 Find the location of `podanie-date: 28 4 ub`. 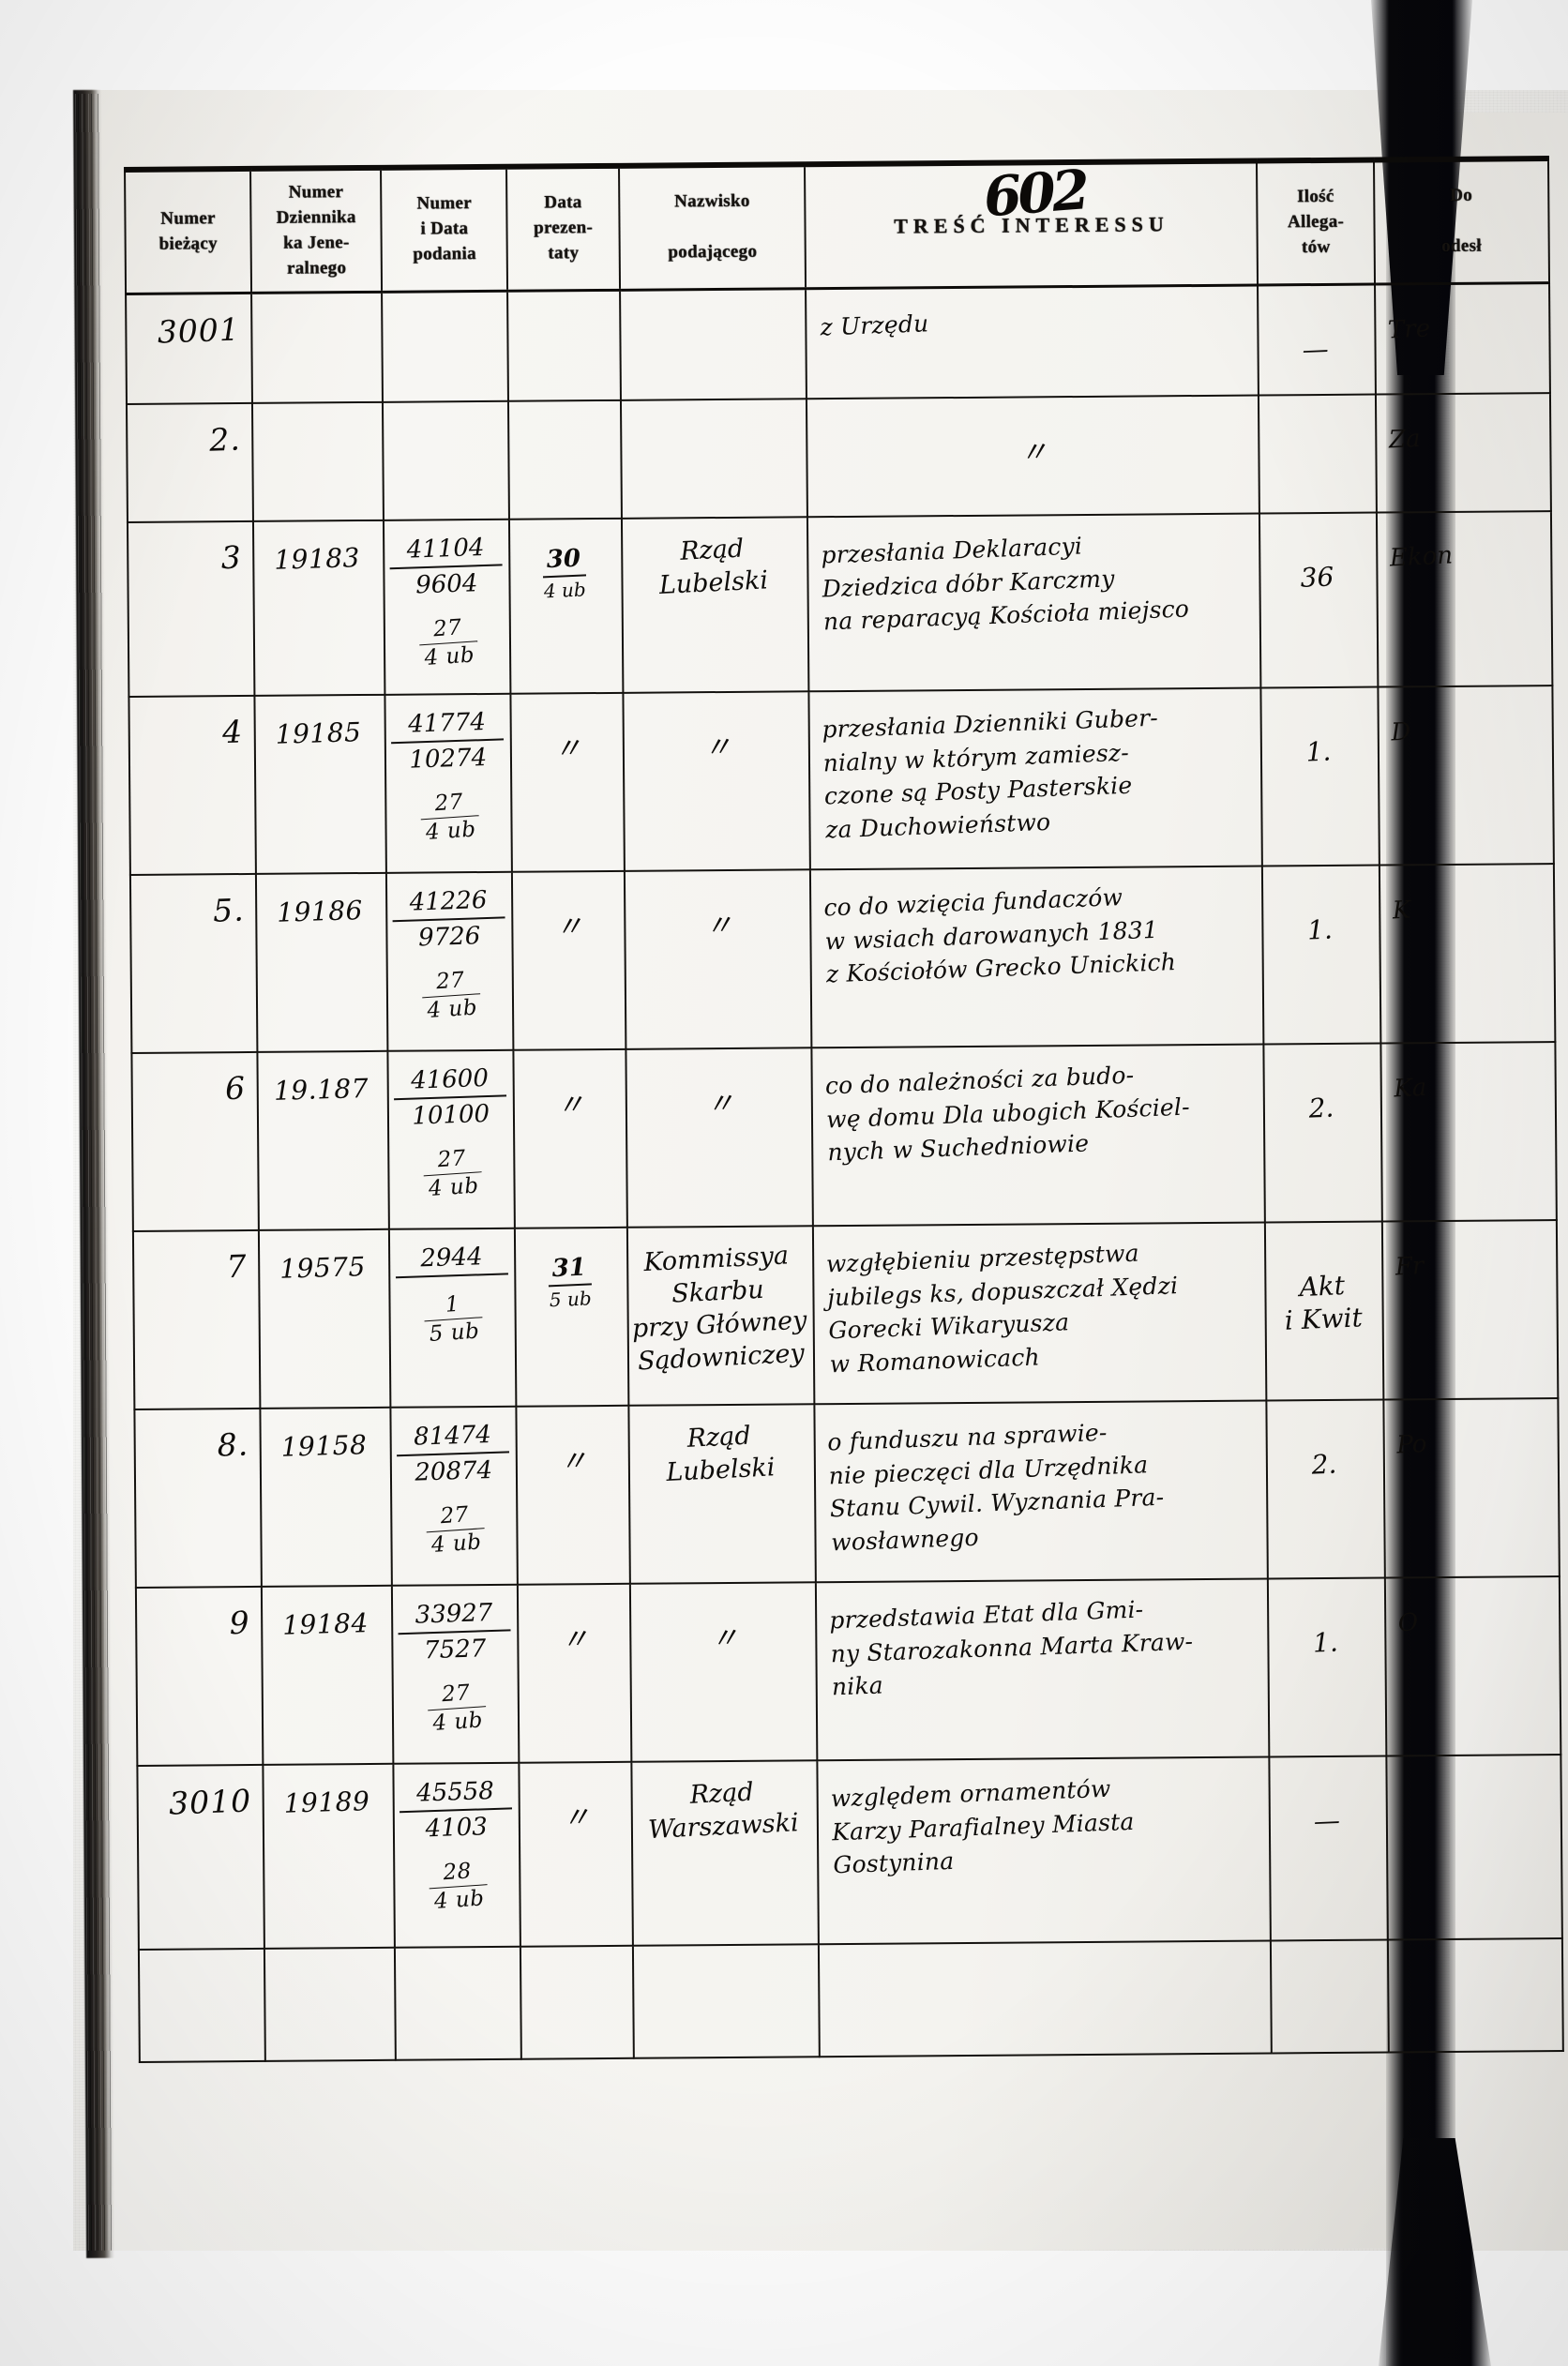

podanie-date: 28 4 ub is located at coordinates (458, 1886).